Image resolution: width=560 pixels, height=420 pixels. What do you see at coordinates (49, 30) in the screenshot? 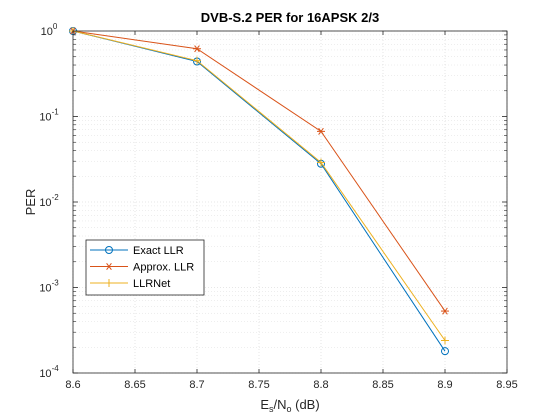
I see `y-tick-label: 10⁰` at bounding box center [49, 30].